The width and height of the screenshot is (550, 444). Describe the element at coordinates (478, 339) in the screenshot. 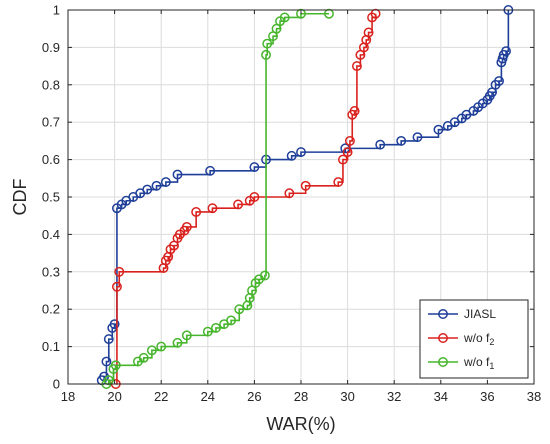

I see `legend-label: w/o f2` at that location.